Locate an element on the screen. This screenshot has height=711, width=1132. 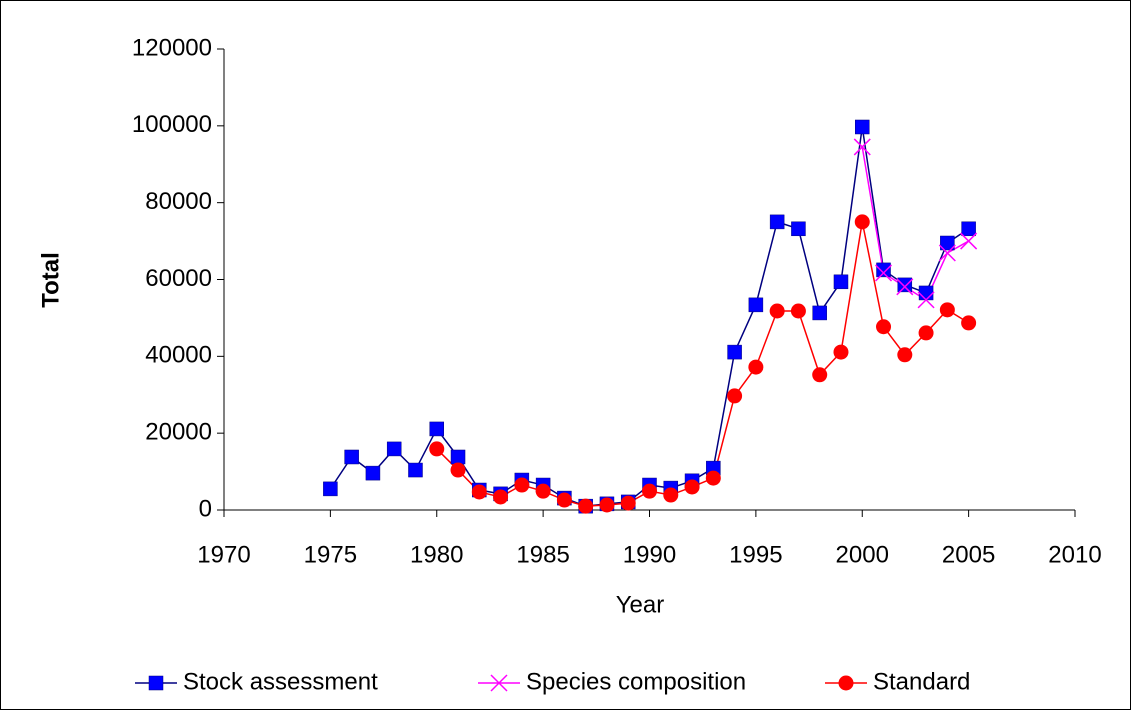
x-tick-label: 1970 is located at coordinates (223, 554).